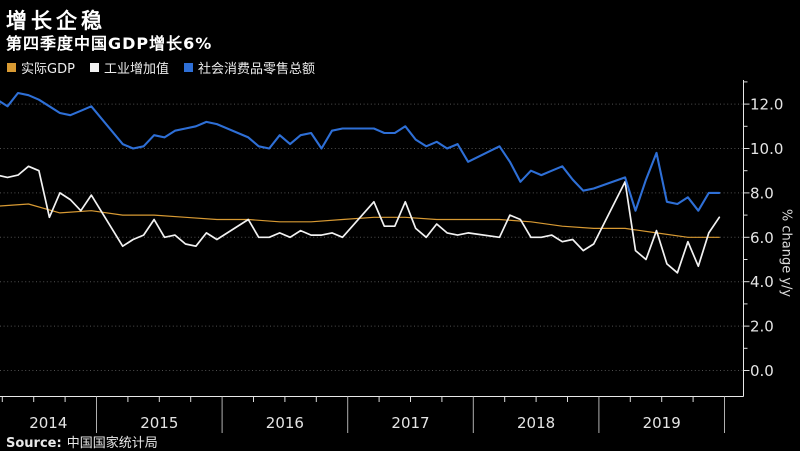 This screenshot has height=451, width=800. Describe the element at coordinates (136, 69) in the screenshot. I see `legend-label-industrial-output: 工业增加值` at that location.